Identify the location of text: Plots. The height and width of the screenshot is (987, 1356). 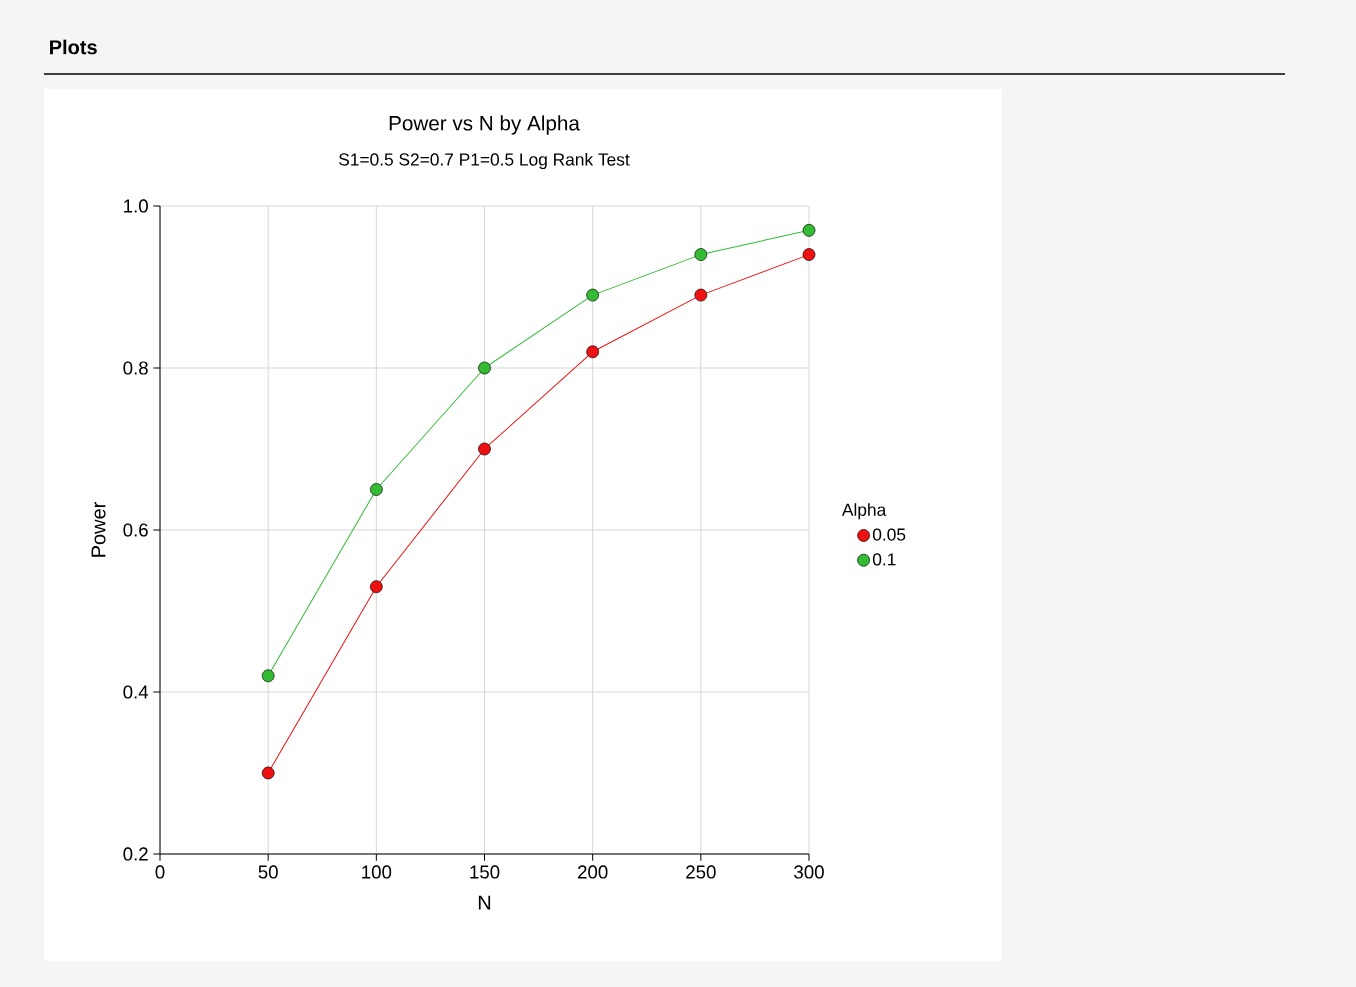
(73, 47).